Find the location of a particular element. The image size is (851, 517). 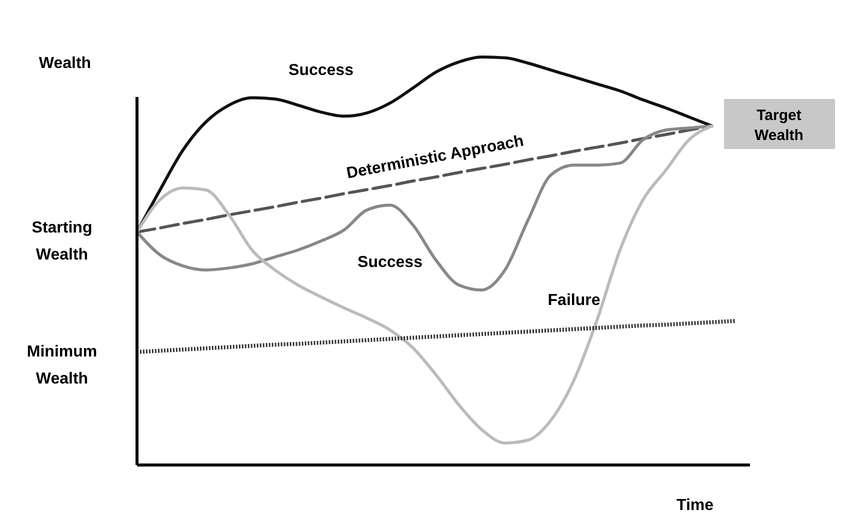

text: Target Wealth is located at coordinates (779, 125).